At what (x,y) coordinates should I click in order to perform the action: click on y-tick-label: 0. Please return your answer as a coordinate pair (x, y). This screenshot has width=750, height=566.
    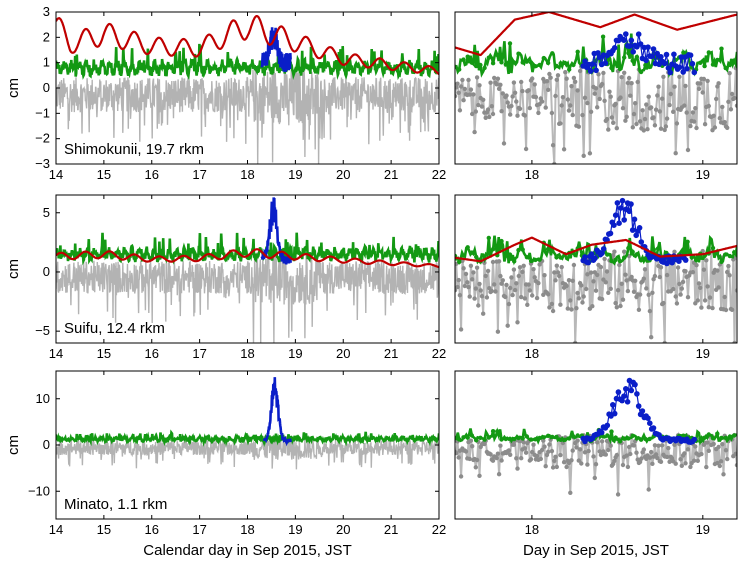
    Looking at the image, I should click on (46, 444).